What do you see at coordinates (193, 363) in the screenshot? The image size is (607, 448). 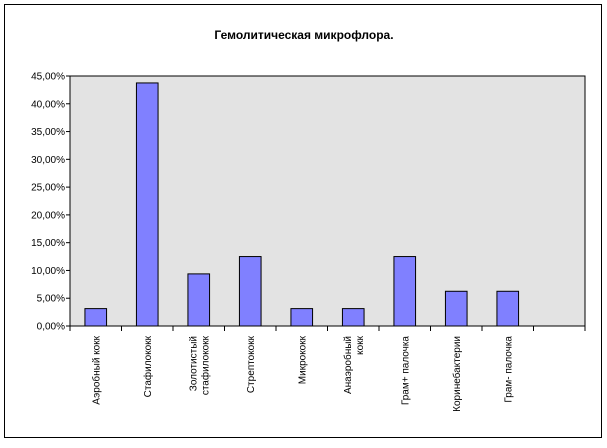 I see `x-tick-label: Золотистый` at bounding box center [193, 363].